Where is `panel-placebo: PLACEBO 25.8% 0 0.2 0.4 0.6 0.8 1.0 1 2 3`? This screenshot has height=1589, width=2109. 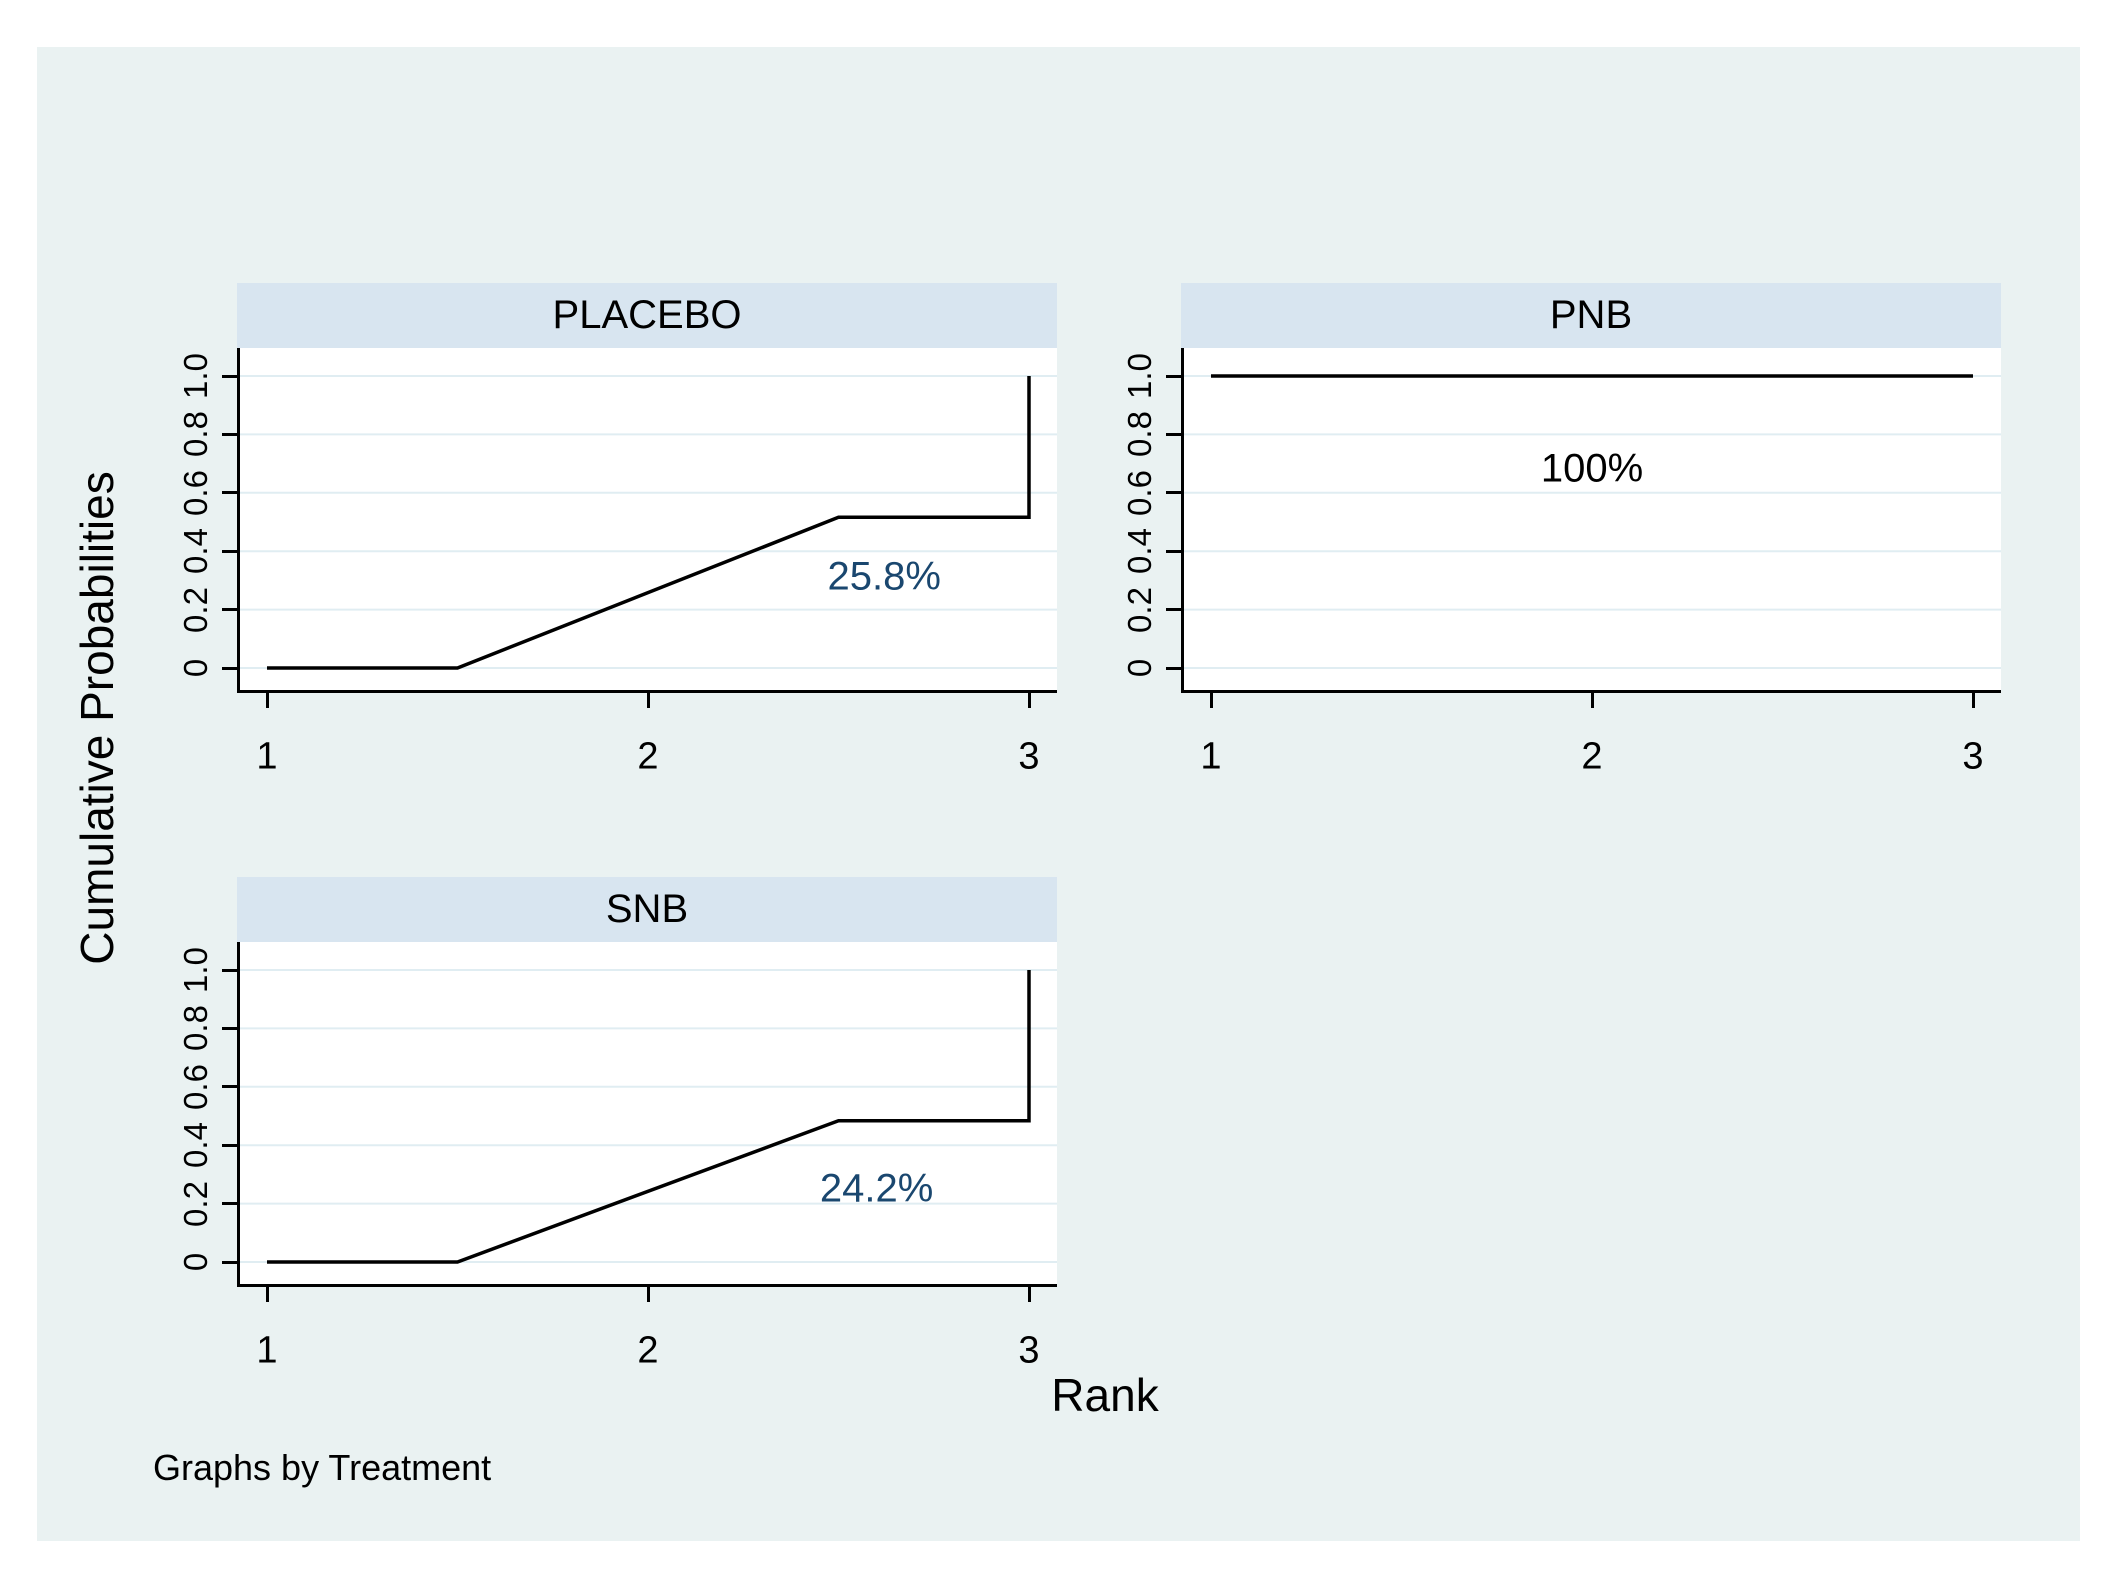 panel-placebo: PLACEBO 25.8% 0 0.2 0.4 0.6 0.8 1.0 1 2 3 is located at coordinates (617, 530).